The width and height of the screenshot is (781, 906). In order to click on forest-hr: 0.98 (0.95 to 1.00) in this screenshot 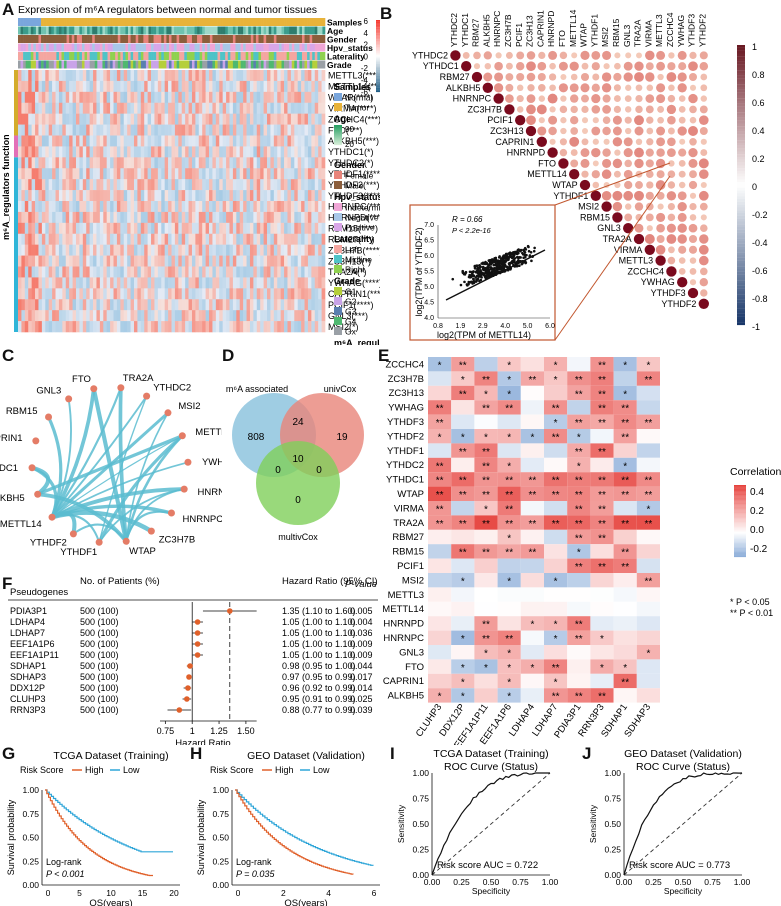, I will do `click(319, 666)`.